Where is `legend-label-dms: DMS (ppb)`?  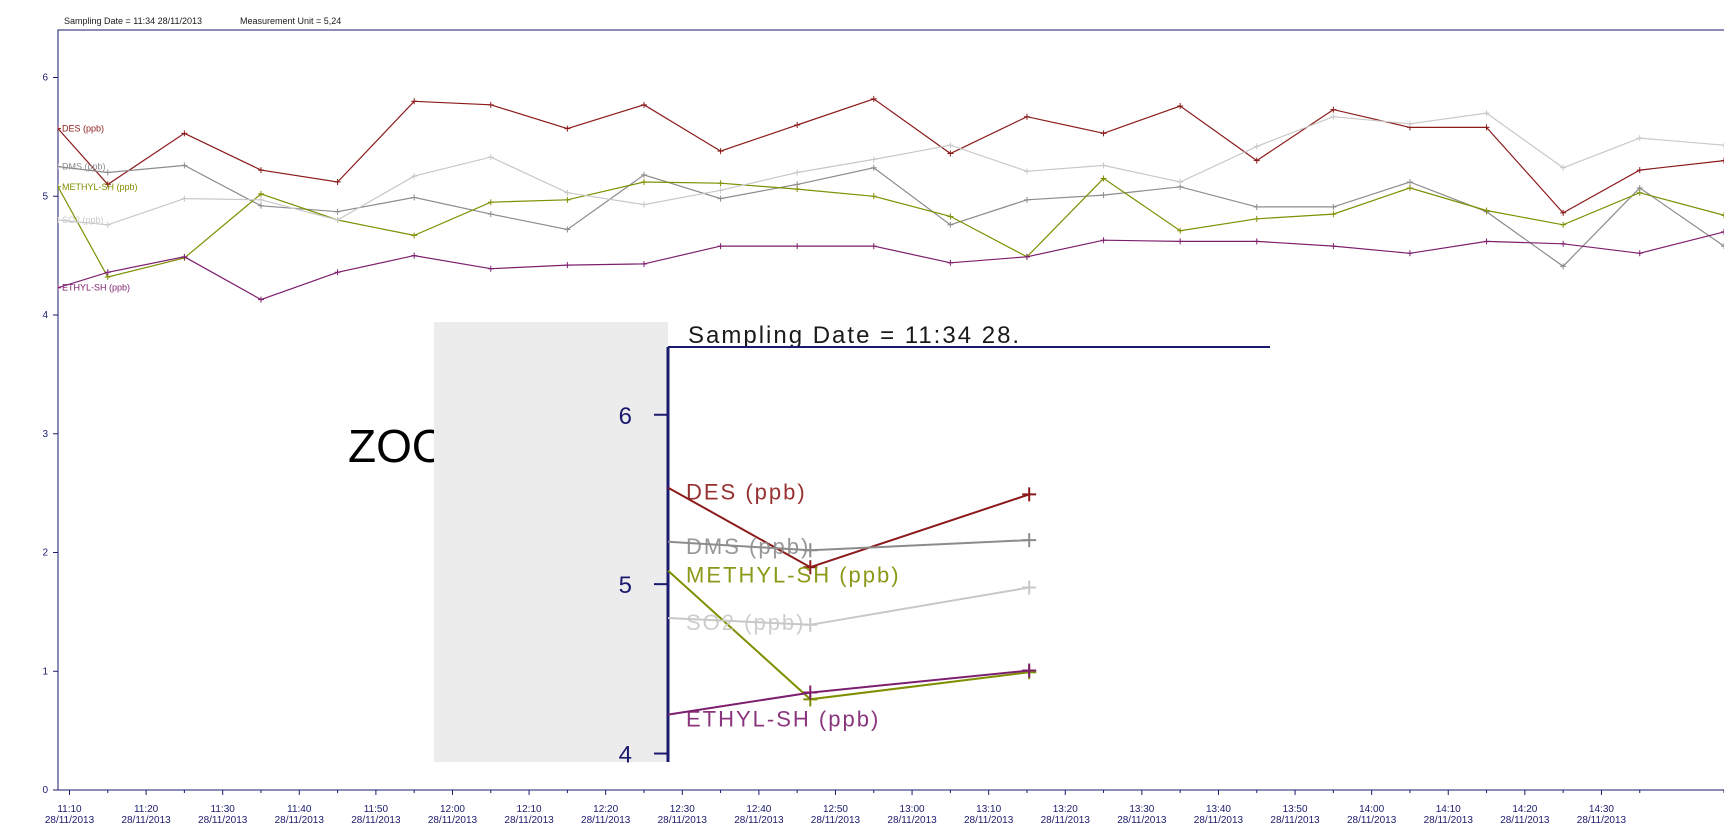
legend-label-dms: DMS (ppb) is located at coordinates (84, 167).